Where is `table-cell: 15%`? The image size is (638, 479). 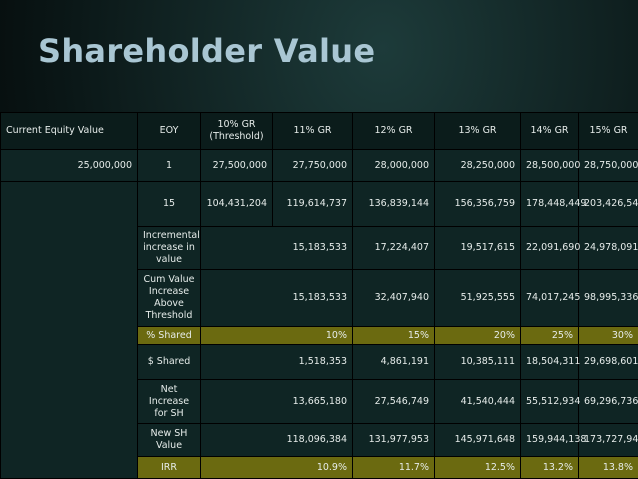
table-cell: 15% is located at coordinates (393, 335).